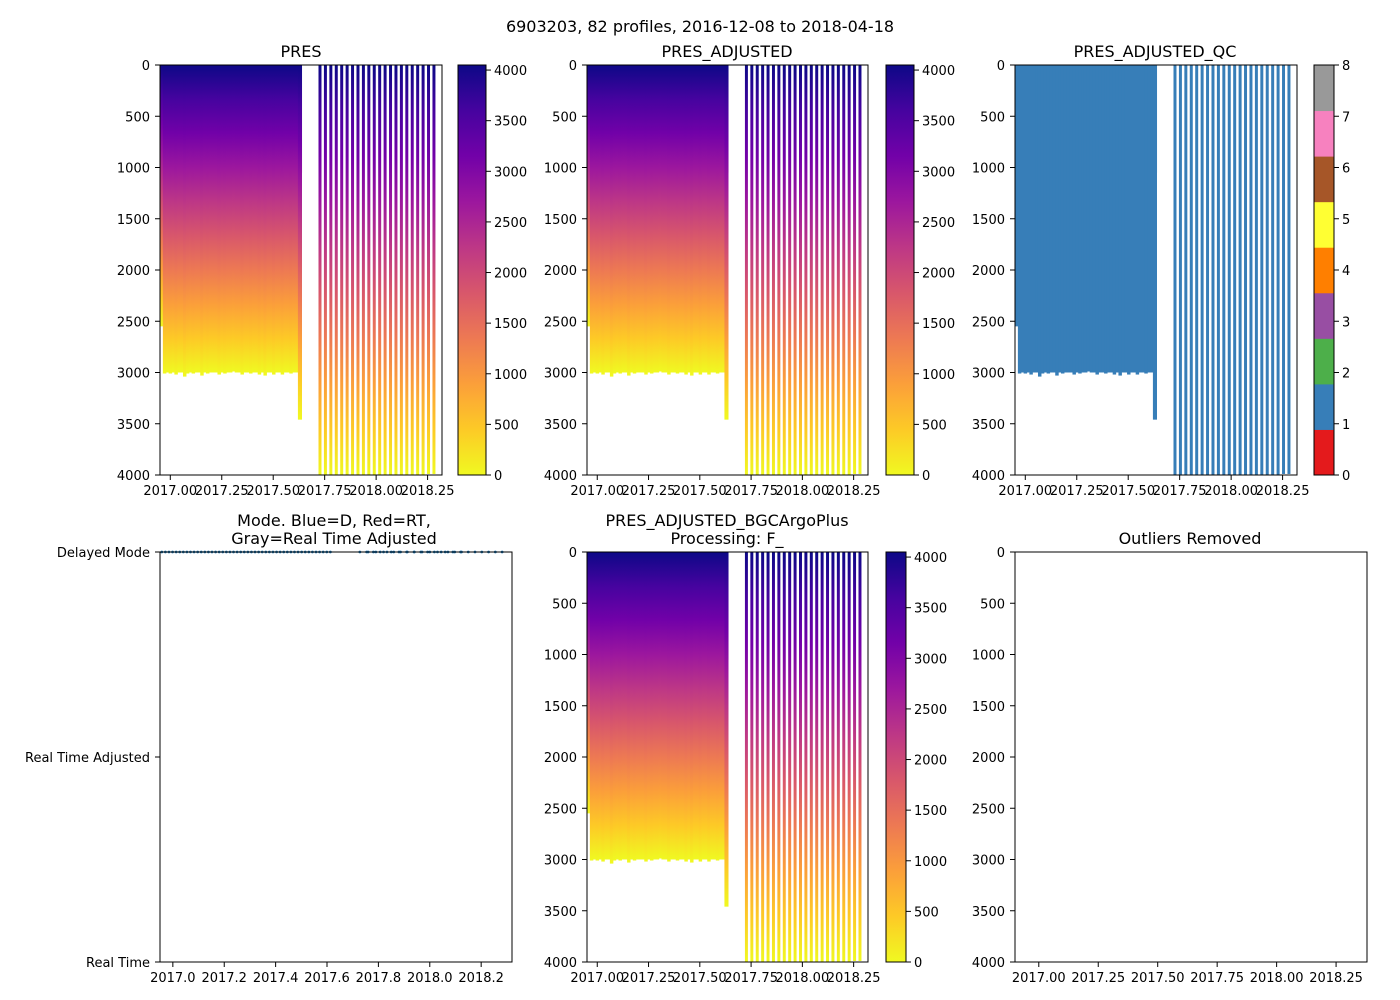 The width and height of the screenshot is (1400, 1000). Describe the element at coordinates (1346, 374) in the screenshot. I see `pres_qc-colorbar-tick-label: 2` at that location.